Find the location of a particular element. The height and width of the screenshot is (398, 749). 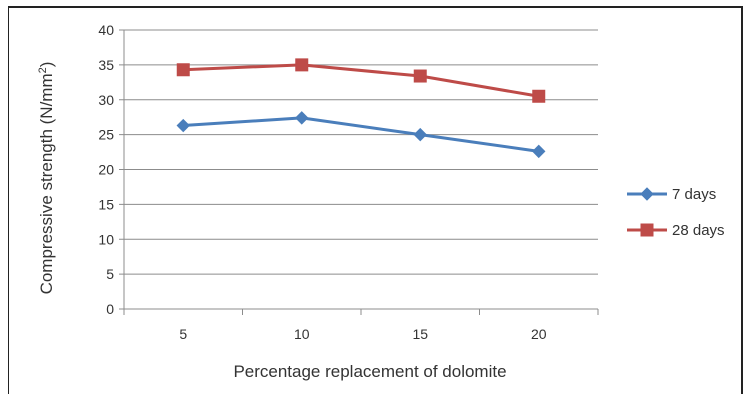

y-tick-label: 20 is located at coordinates (106, 170).